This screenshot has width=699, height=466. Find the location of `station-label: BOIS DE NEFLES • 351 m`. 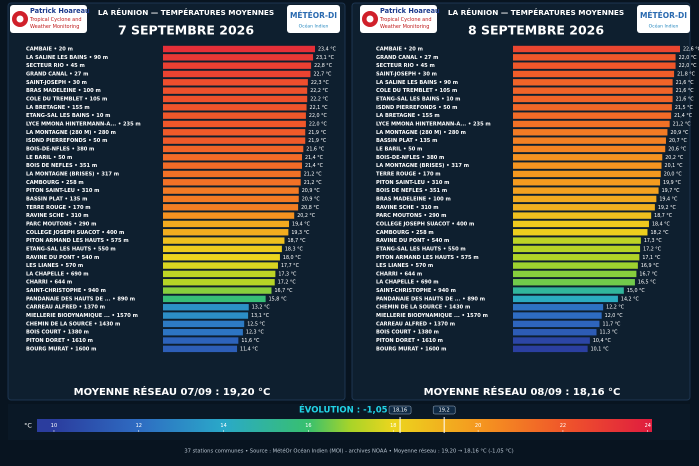

station-label: BOIS DE NEFLES • 351 m is located at coordinates (411, 191).